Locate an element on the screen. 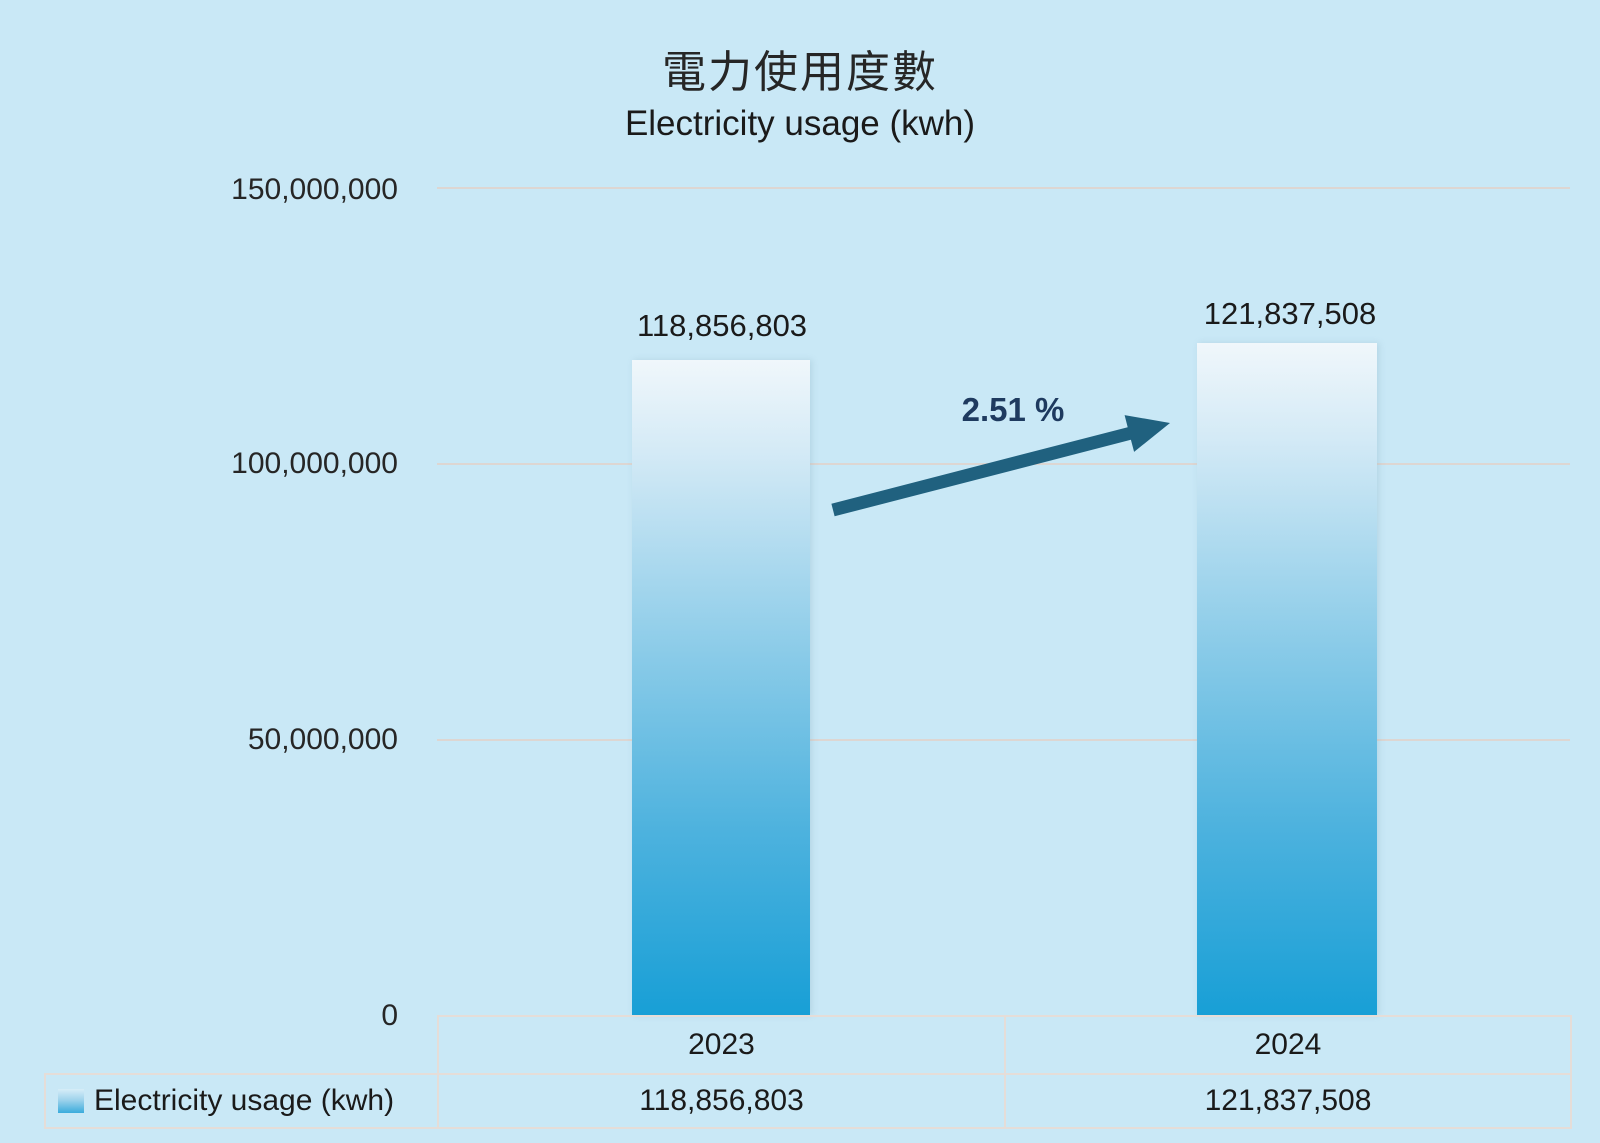 Image resolution: width=1600 pixels, height=1143 pixels. y-tick-100m: 100,000,000 is located at coordinates (314, 463).